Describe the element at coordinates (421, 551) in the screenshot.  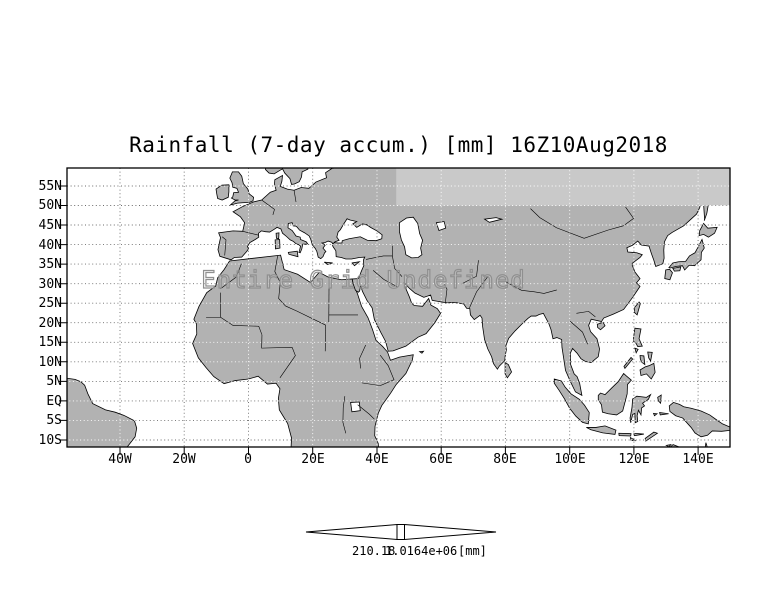
I see `colorbar-max-label: 1.0164e+06` at that location.